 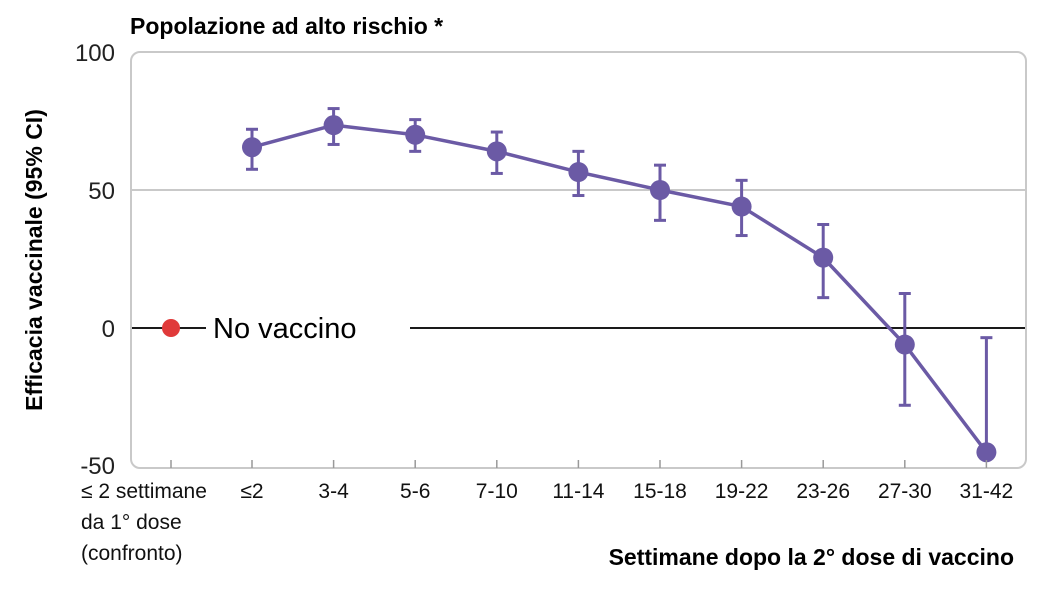 What do you see at coordinates (987, 491) in the screenshot?
I see `x-tick-label: 31-42` at bounding box center [987, 491].